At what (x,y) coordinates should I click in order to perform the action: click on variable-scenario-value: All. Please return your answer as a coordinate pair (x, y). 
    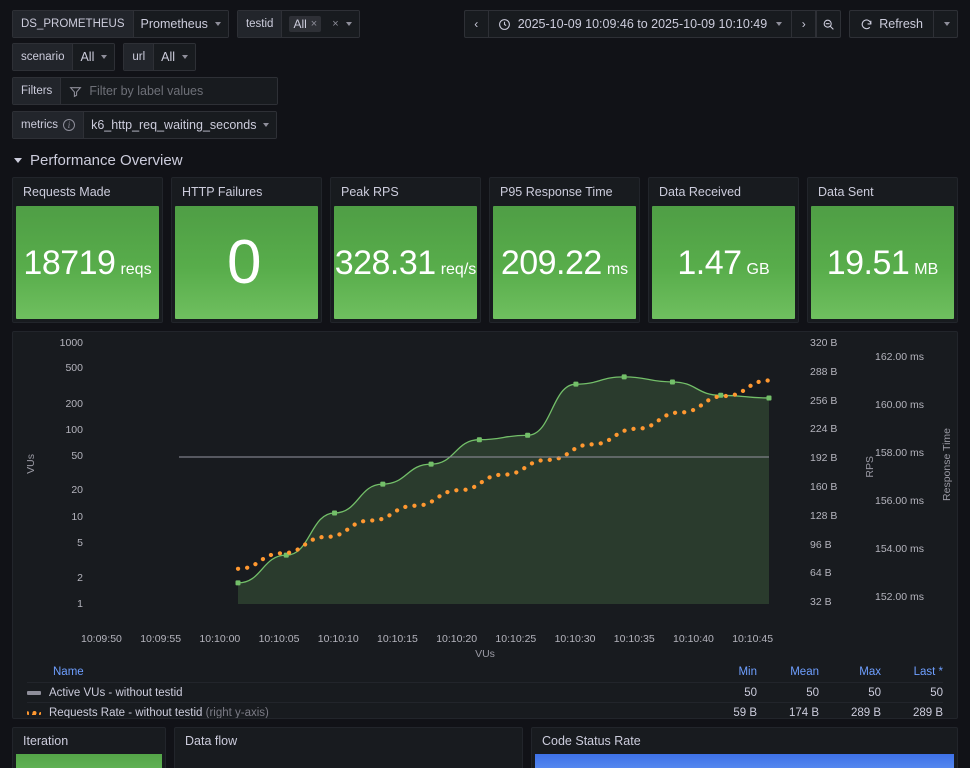
    Looking at the image, I should click on (94, 57).